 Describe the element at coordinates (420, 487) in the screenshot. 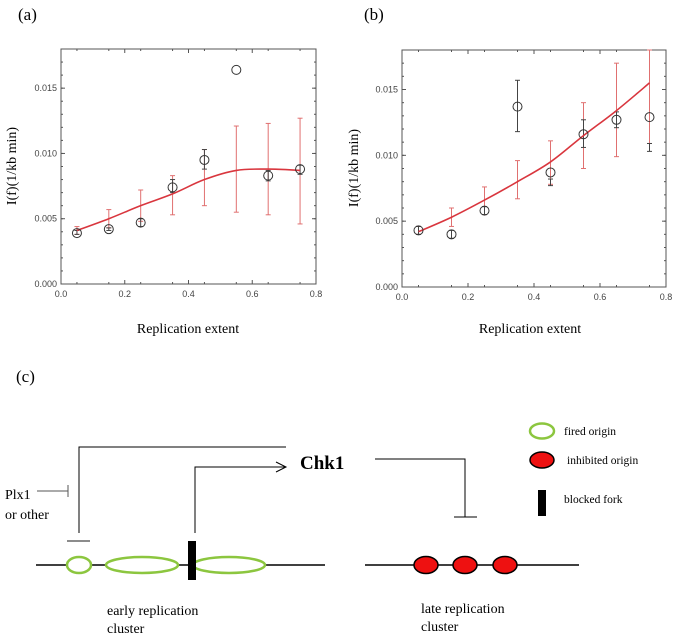

I see `chk1-to-late-line` at that location.